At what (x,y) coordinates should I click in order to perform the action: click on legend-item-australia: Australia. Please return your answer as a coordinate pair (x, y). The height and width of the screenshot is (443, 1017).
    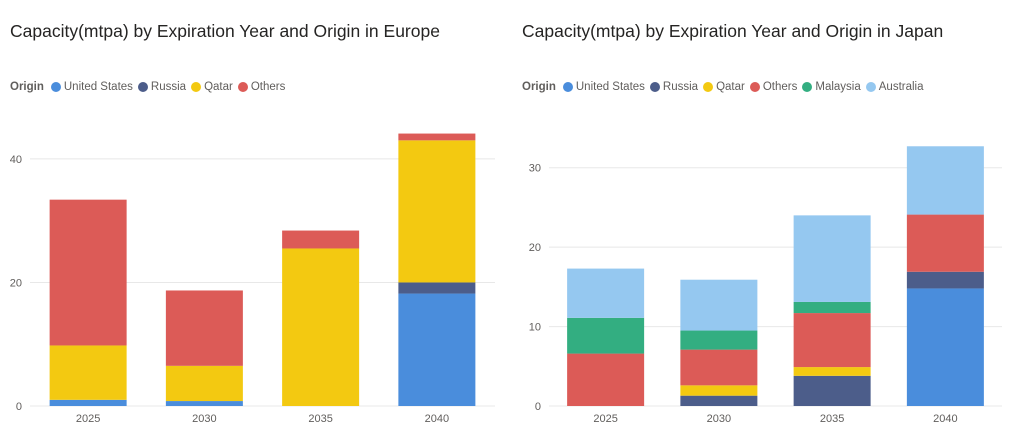
    Looking at the image, I should click on (894, 87).